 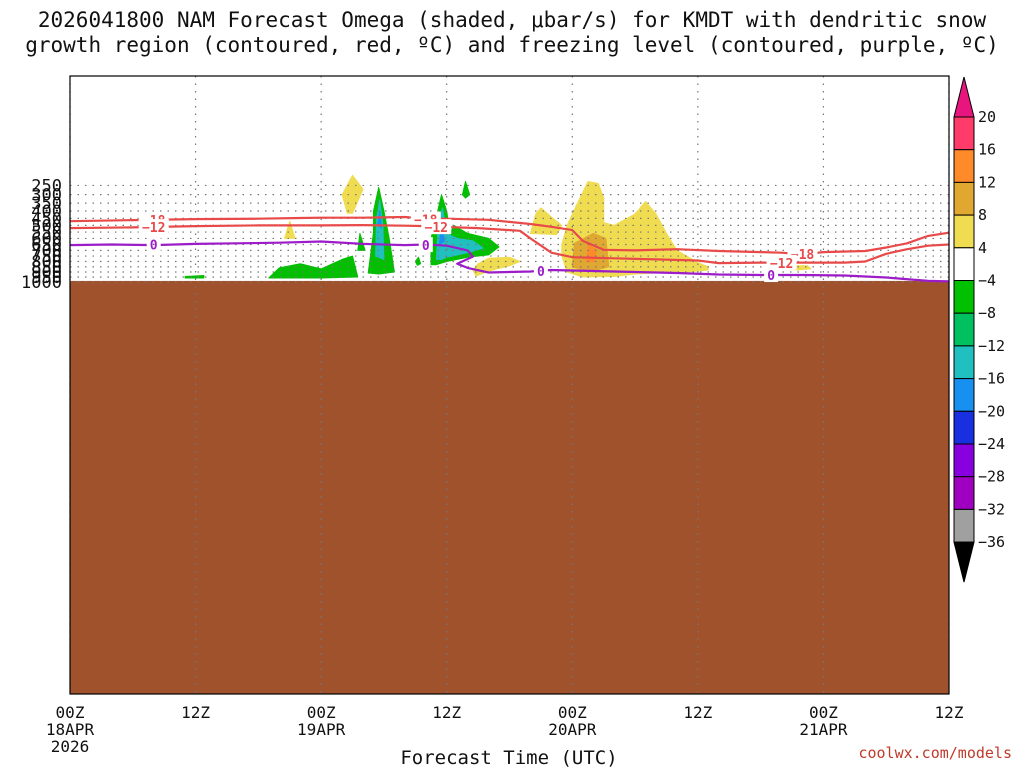 What do you see at coordinates (46, 186) in the screenshot?
I see `y-tick-label-250: 250` at bounding box center [46, 186].